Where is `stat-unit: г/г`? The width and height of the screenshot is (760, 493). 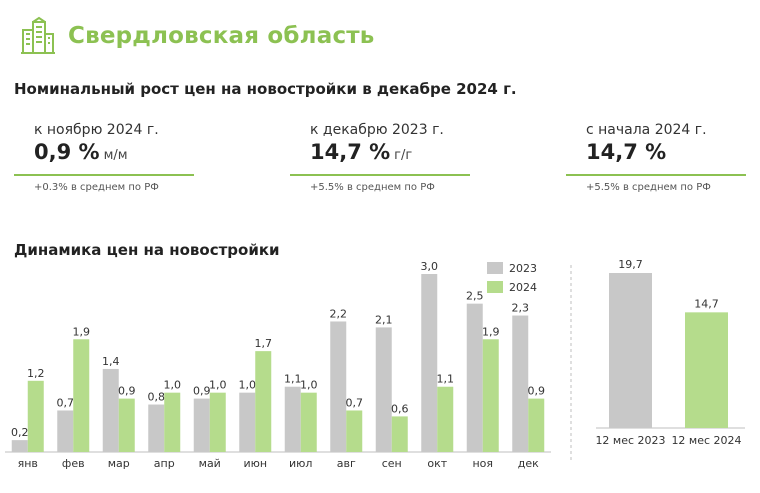
stat-unit: г/г is located at coordinates (403, 155).